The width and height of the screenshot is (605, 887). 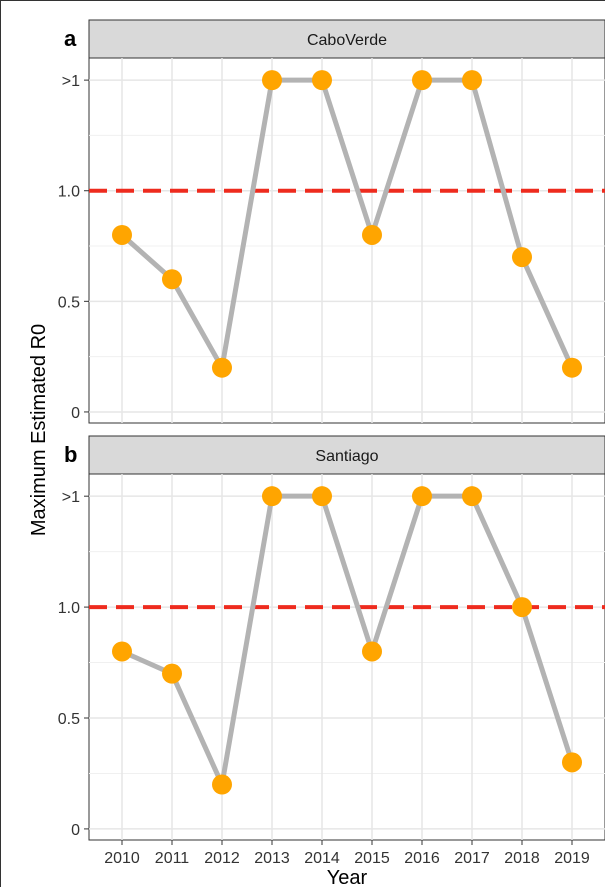 I want to click on panel-b-strip, so click(x=346, y=455).